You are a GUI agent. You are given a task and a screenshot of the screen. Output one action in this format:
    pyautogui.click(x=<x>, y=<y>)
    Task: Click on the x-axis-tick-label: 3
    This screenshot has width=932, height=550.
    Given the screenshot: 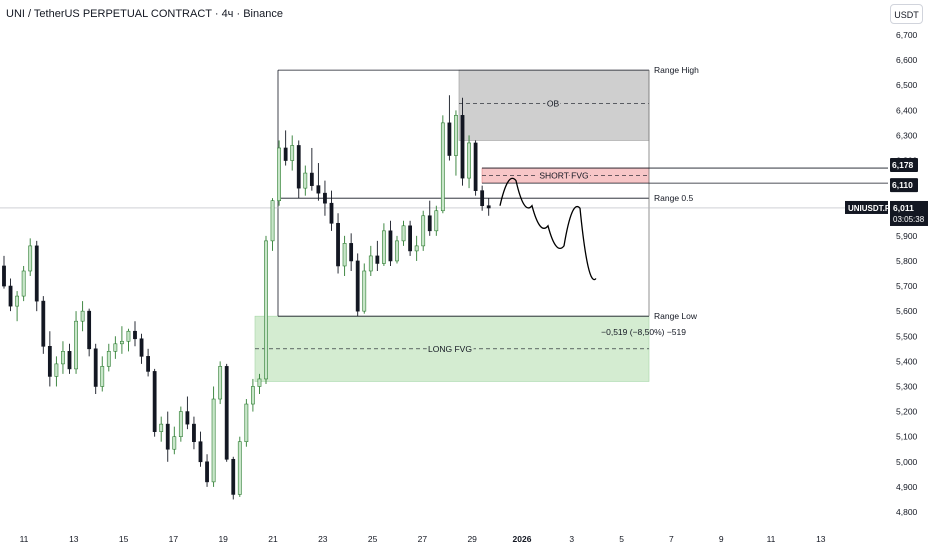 What is the action you would take?
    pyautogui.click(x=571, y=539)
    